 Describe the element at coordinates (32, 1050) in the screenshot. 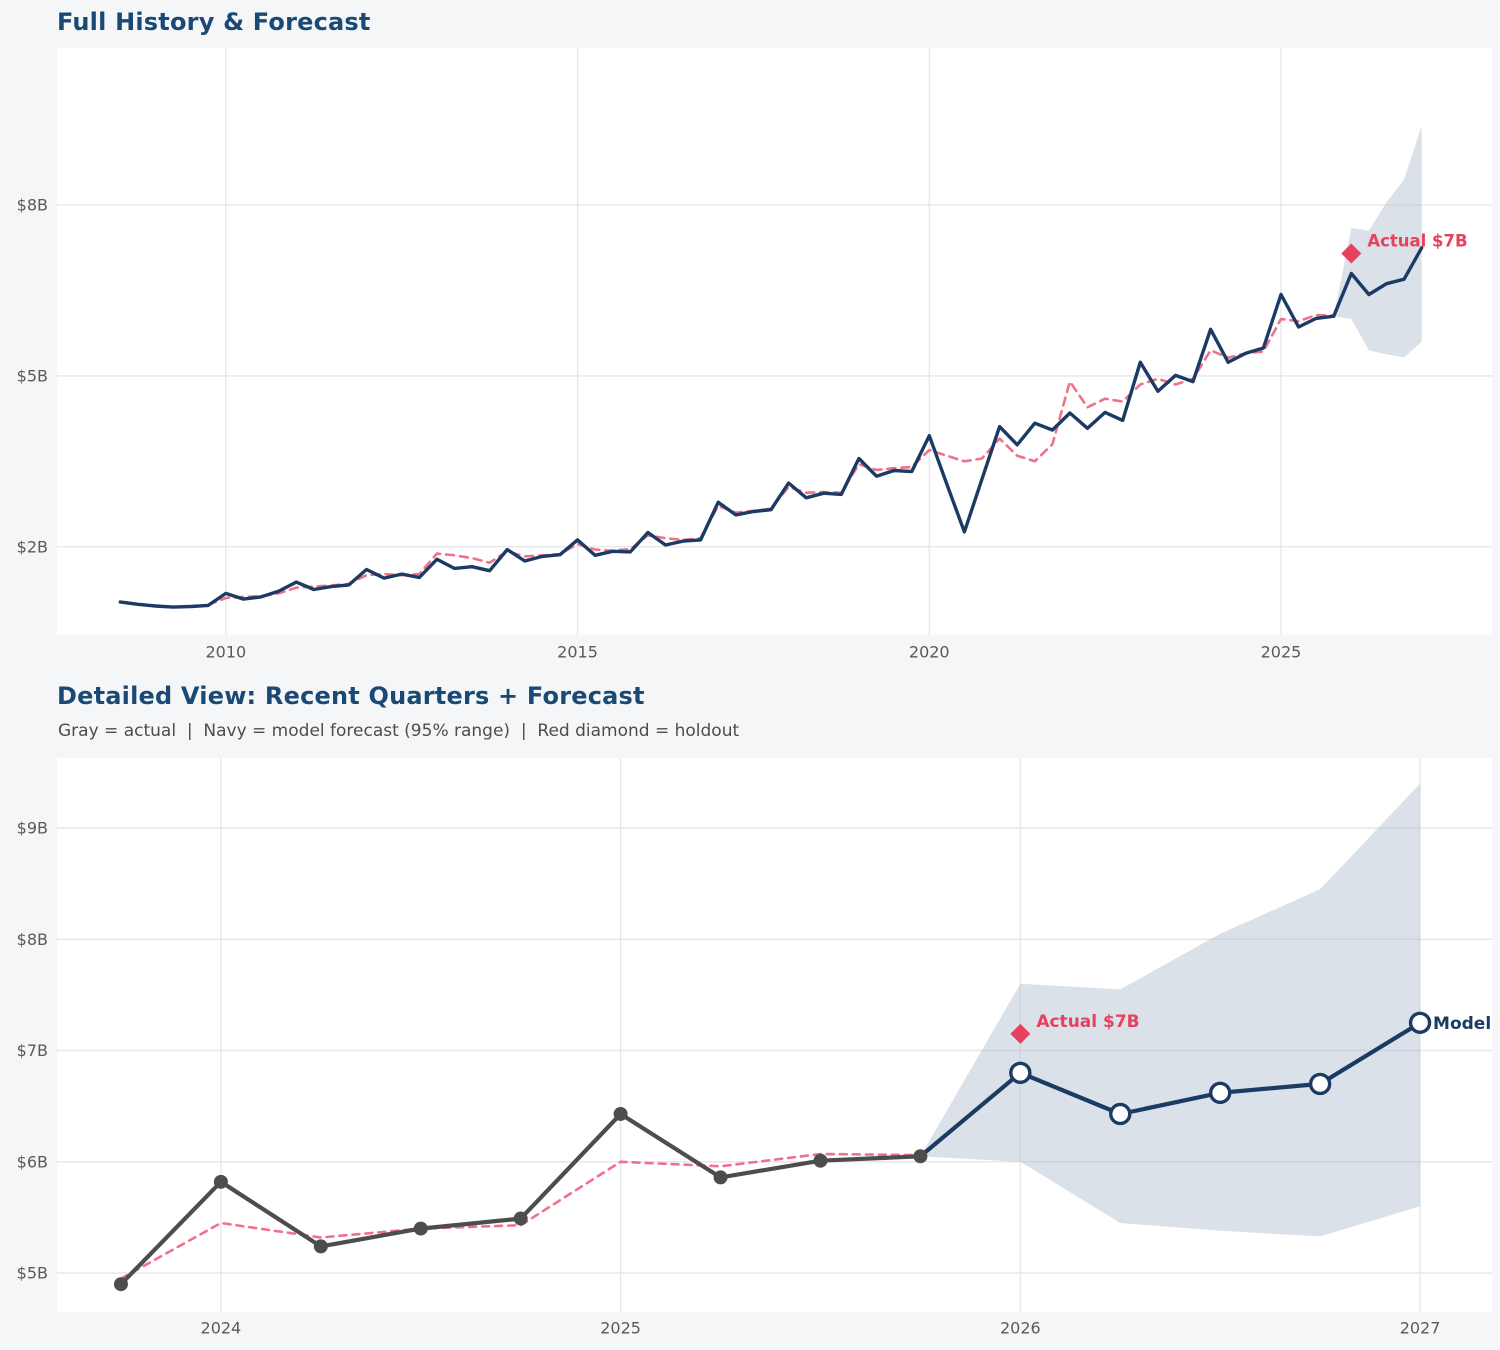

I see `y-tick-label: $7B` at that location.